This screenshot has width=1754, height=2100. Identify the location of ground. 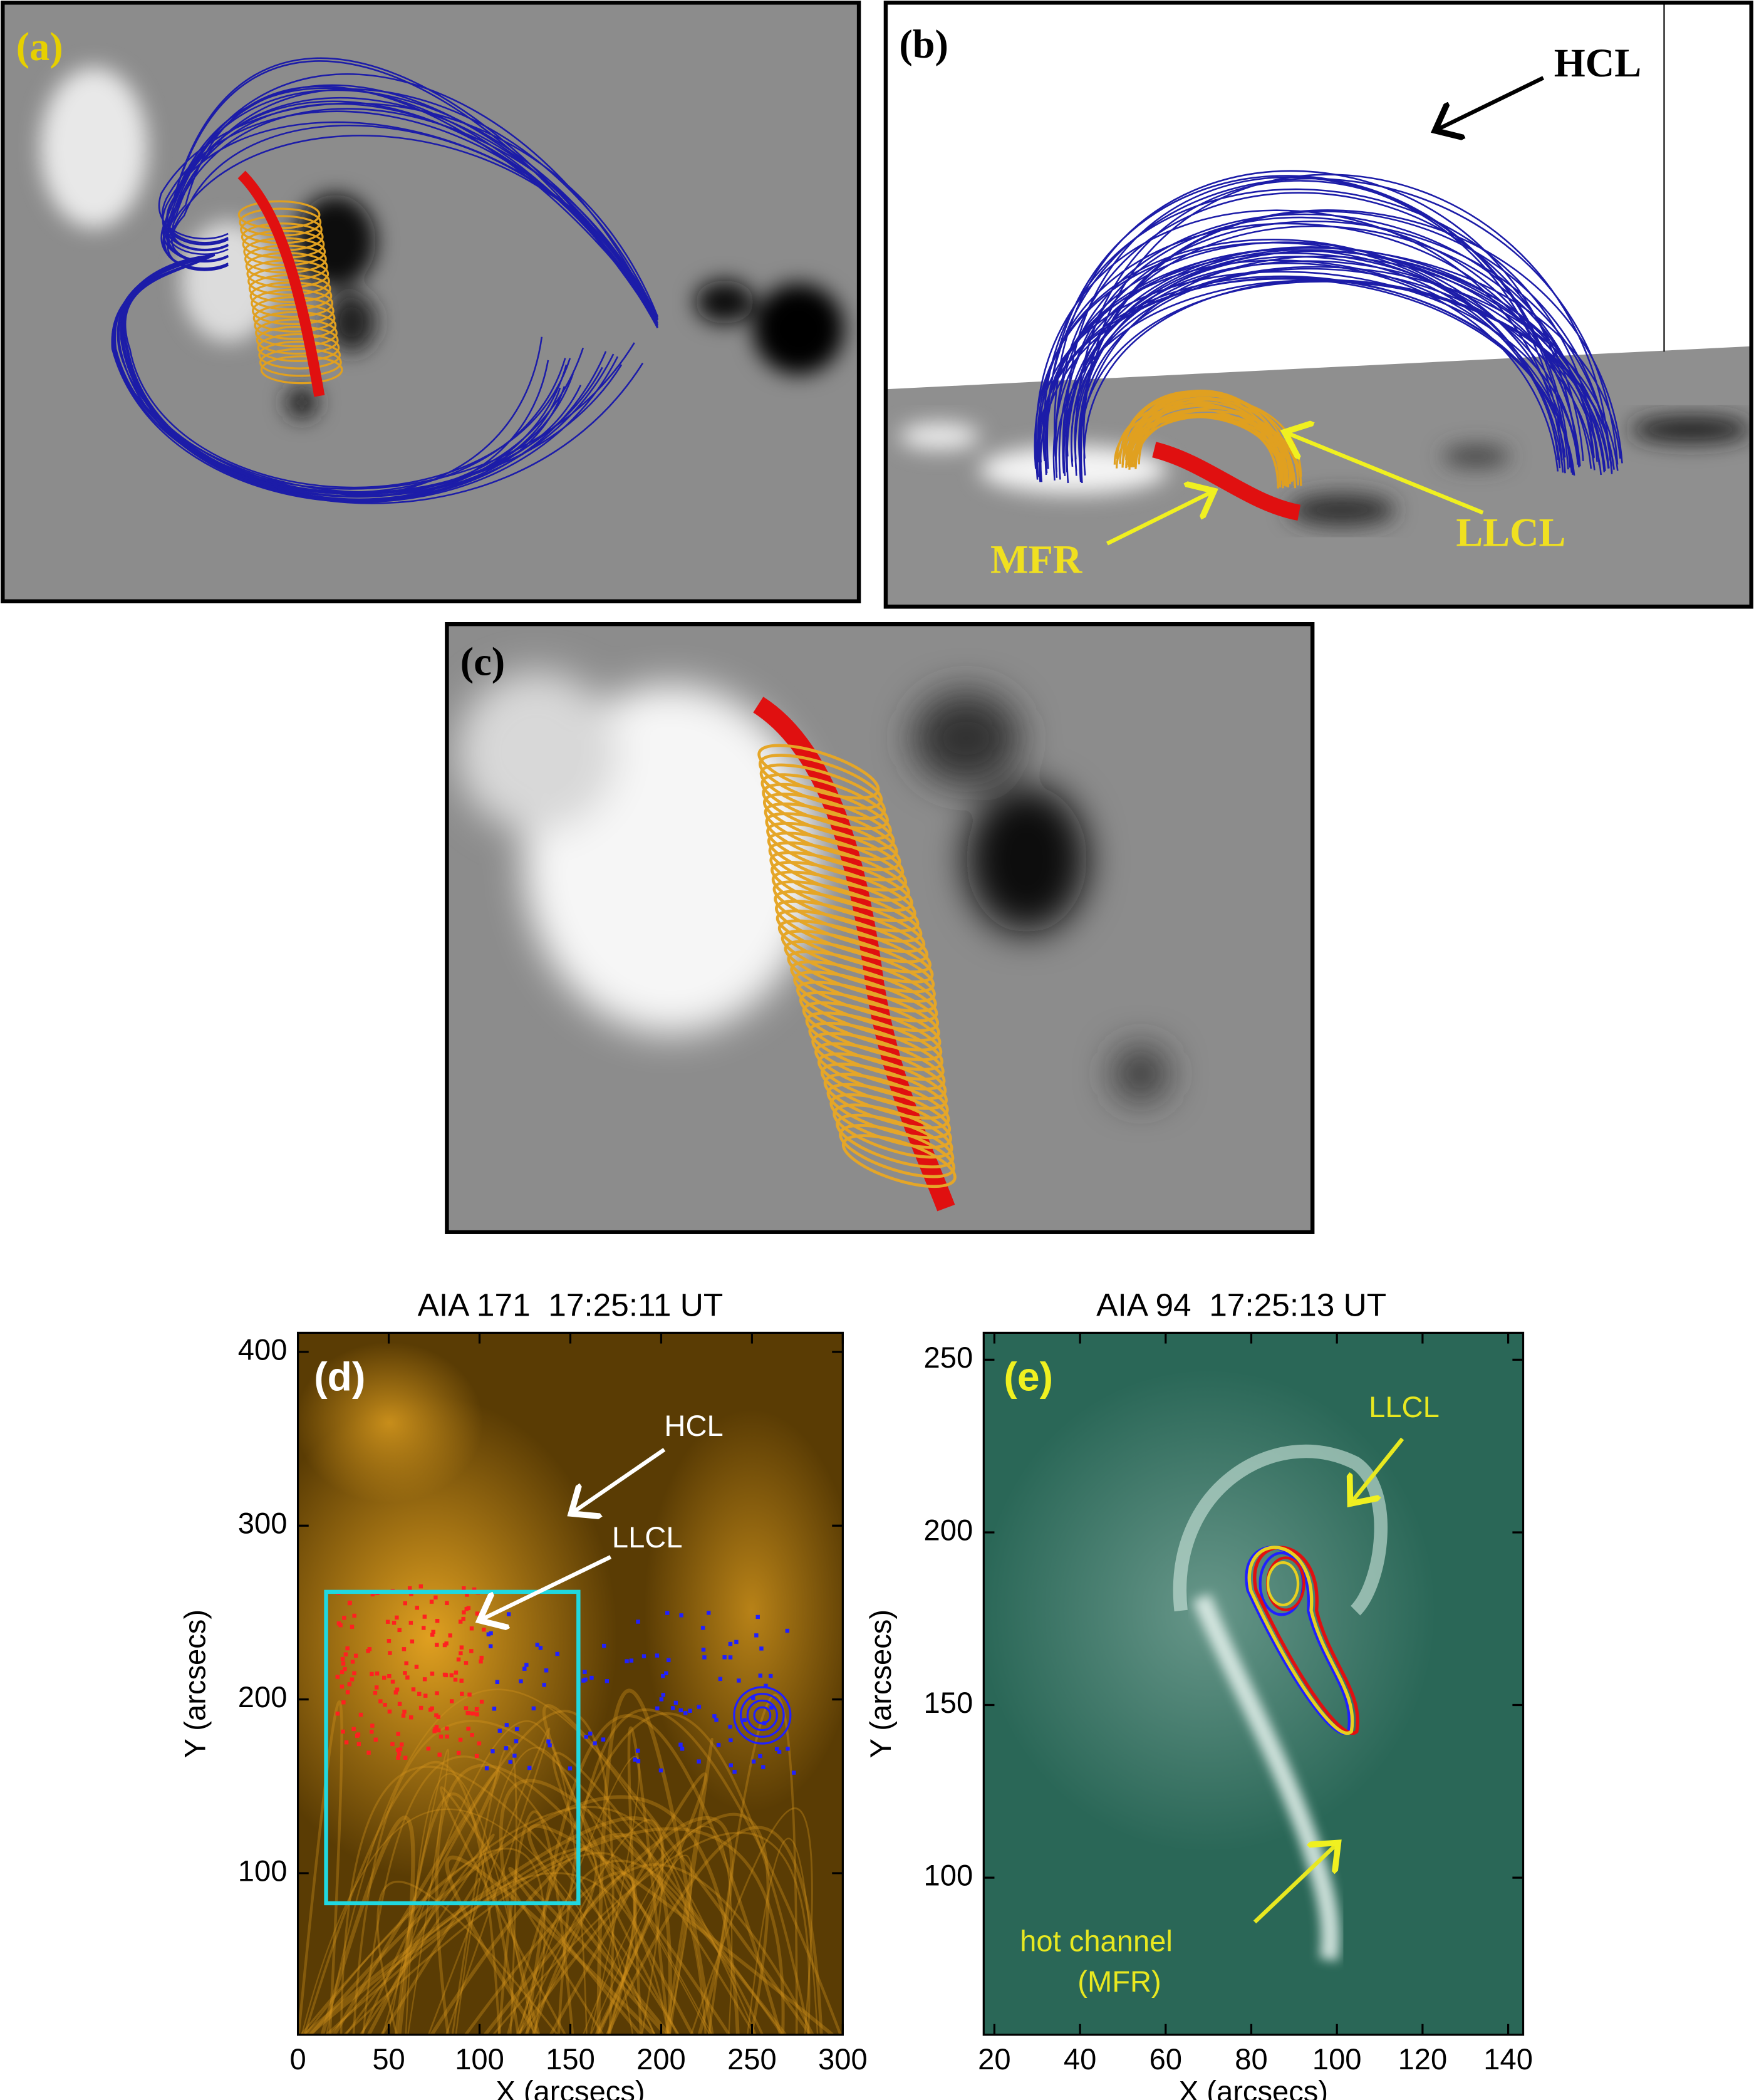
(1318, 476).